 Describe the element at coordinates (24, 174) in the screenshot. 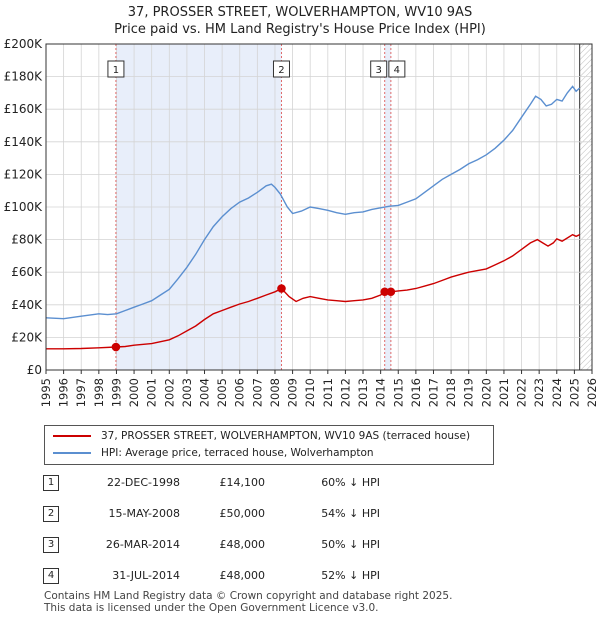

I see `y-tick-label: £120K` at that location.